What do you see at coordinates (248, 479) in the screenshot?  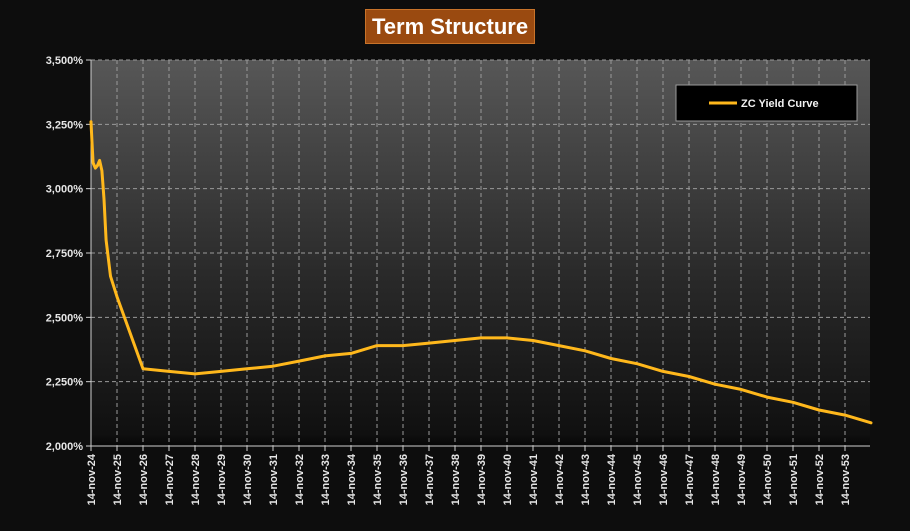 I see `x-tick-label: 14-nov-30` at bounding box center [248, 479].